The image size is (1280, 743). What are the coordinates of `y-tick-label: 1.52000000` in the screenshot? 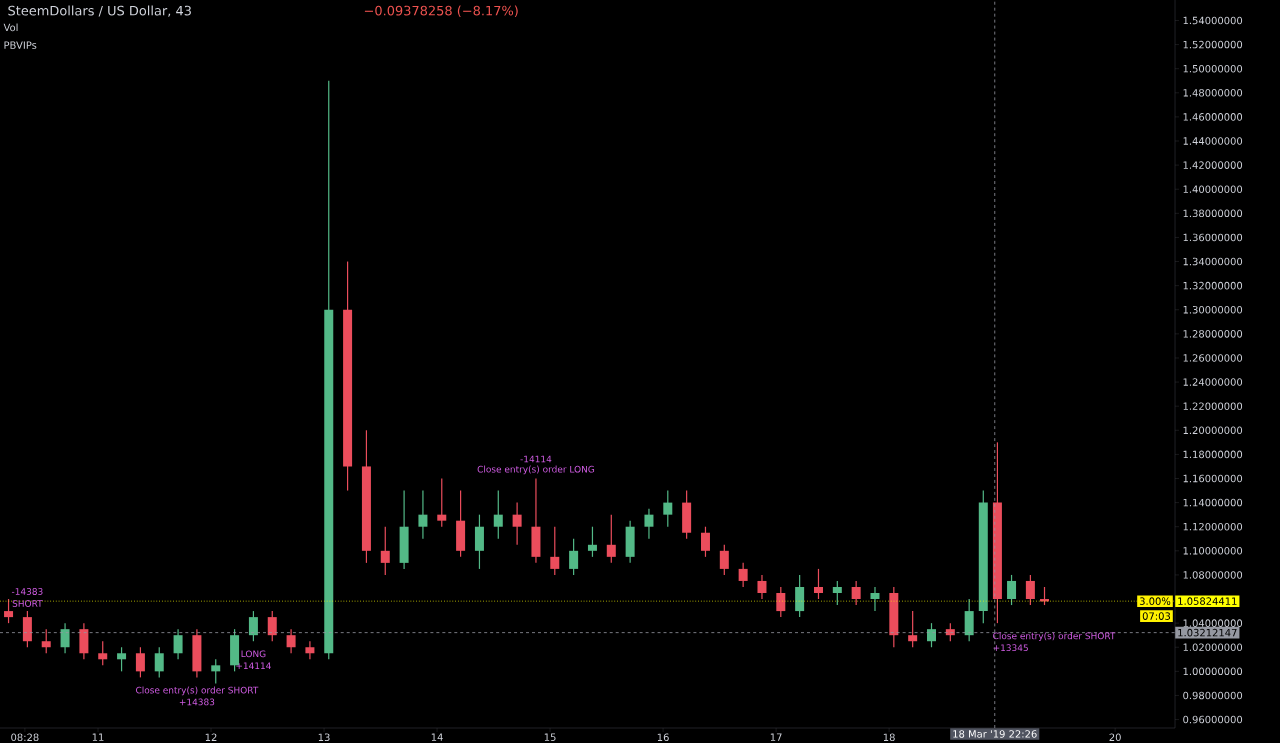 It's located at (1213, 44).